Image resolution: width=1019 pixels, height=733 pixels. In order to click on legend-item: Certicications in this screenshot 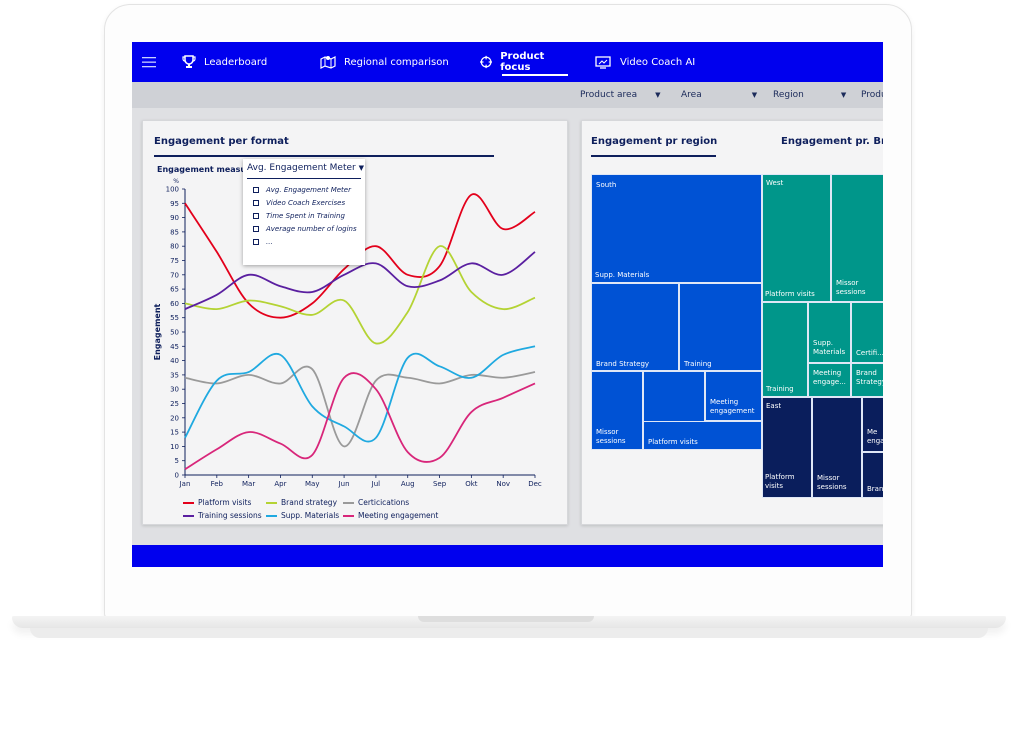, I will do `click(376, 502)`.